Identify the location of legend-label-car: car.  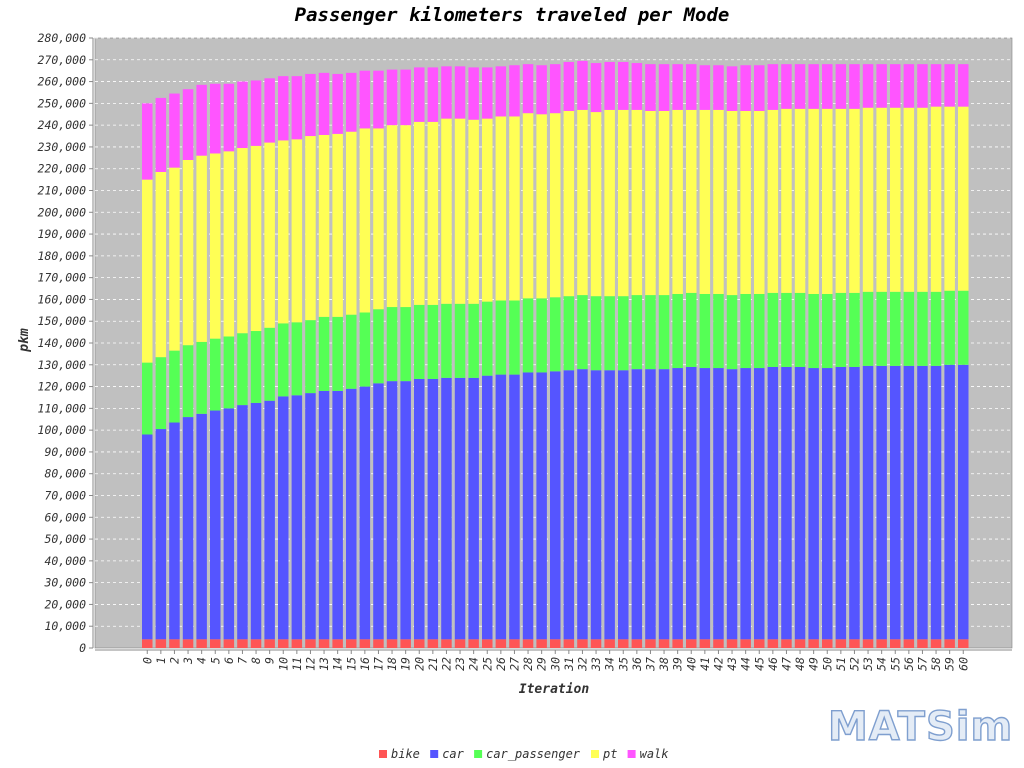
(453, 754).